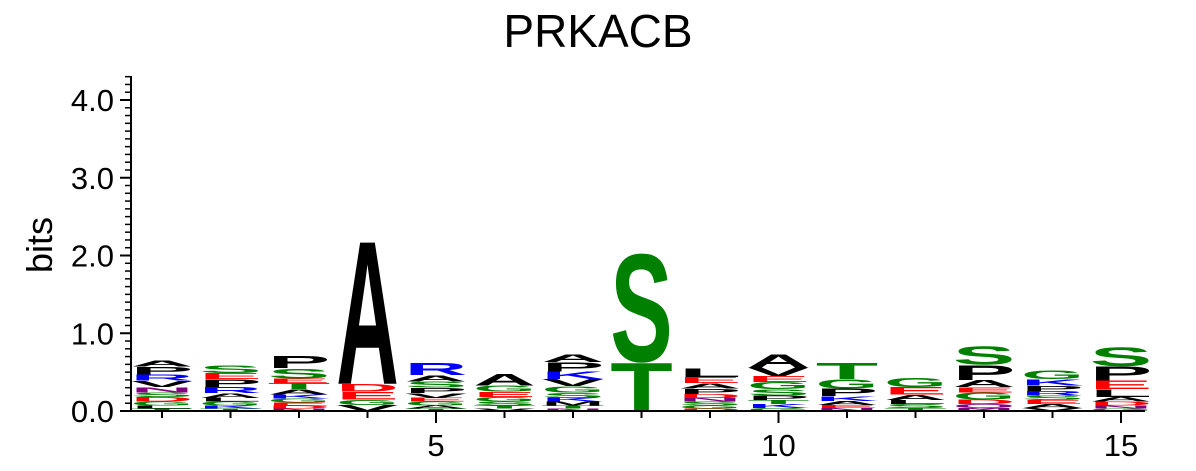  What do you see at coordinates (92, 256) in the screenshot?
I see `y-tick-label: 2.0` at bounding box center [92, 256].